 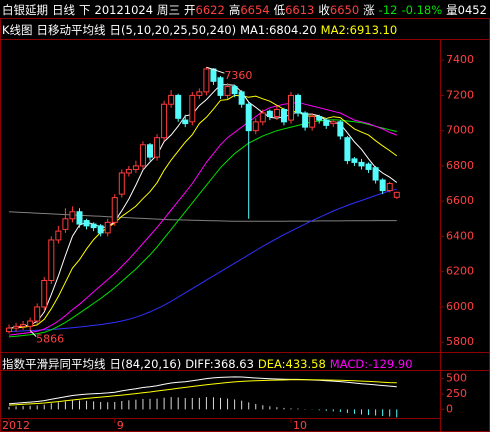 I want to click on label: 开, so click(x=190, y=10).